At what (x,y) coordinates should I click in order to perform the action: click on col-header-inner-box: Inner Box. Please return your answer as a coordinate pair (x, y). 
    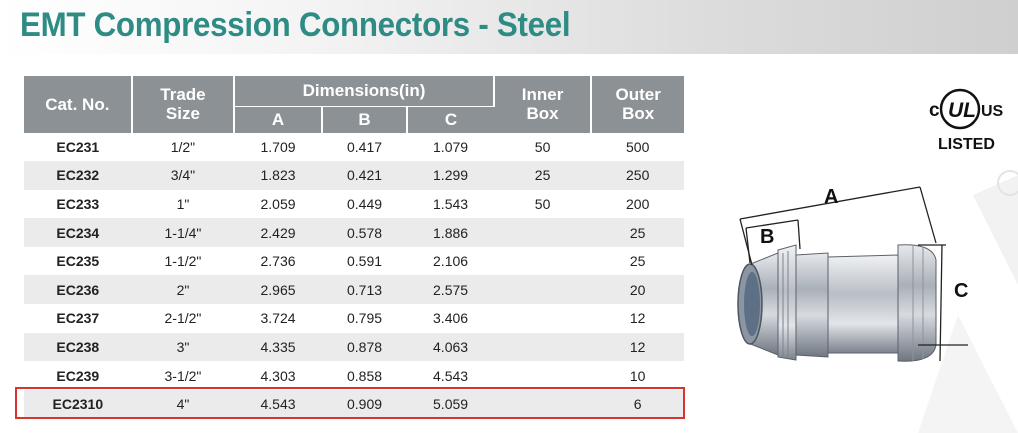
    Looking at the image, I should click on (543, 104).